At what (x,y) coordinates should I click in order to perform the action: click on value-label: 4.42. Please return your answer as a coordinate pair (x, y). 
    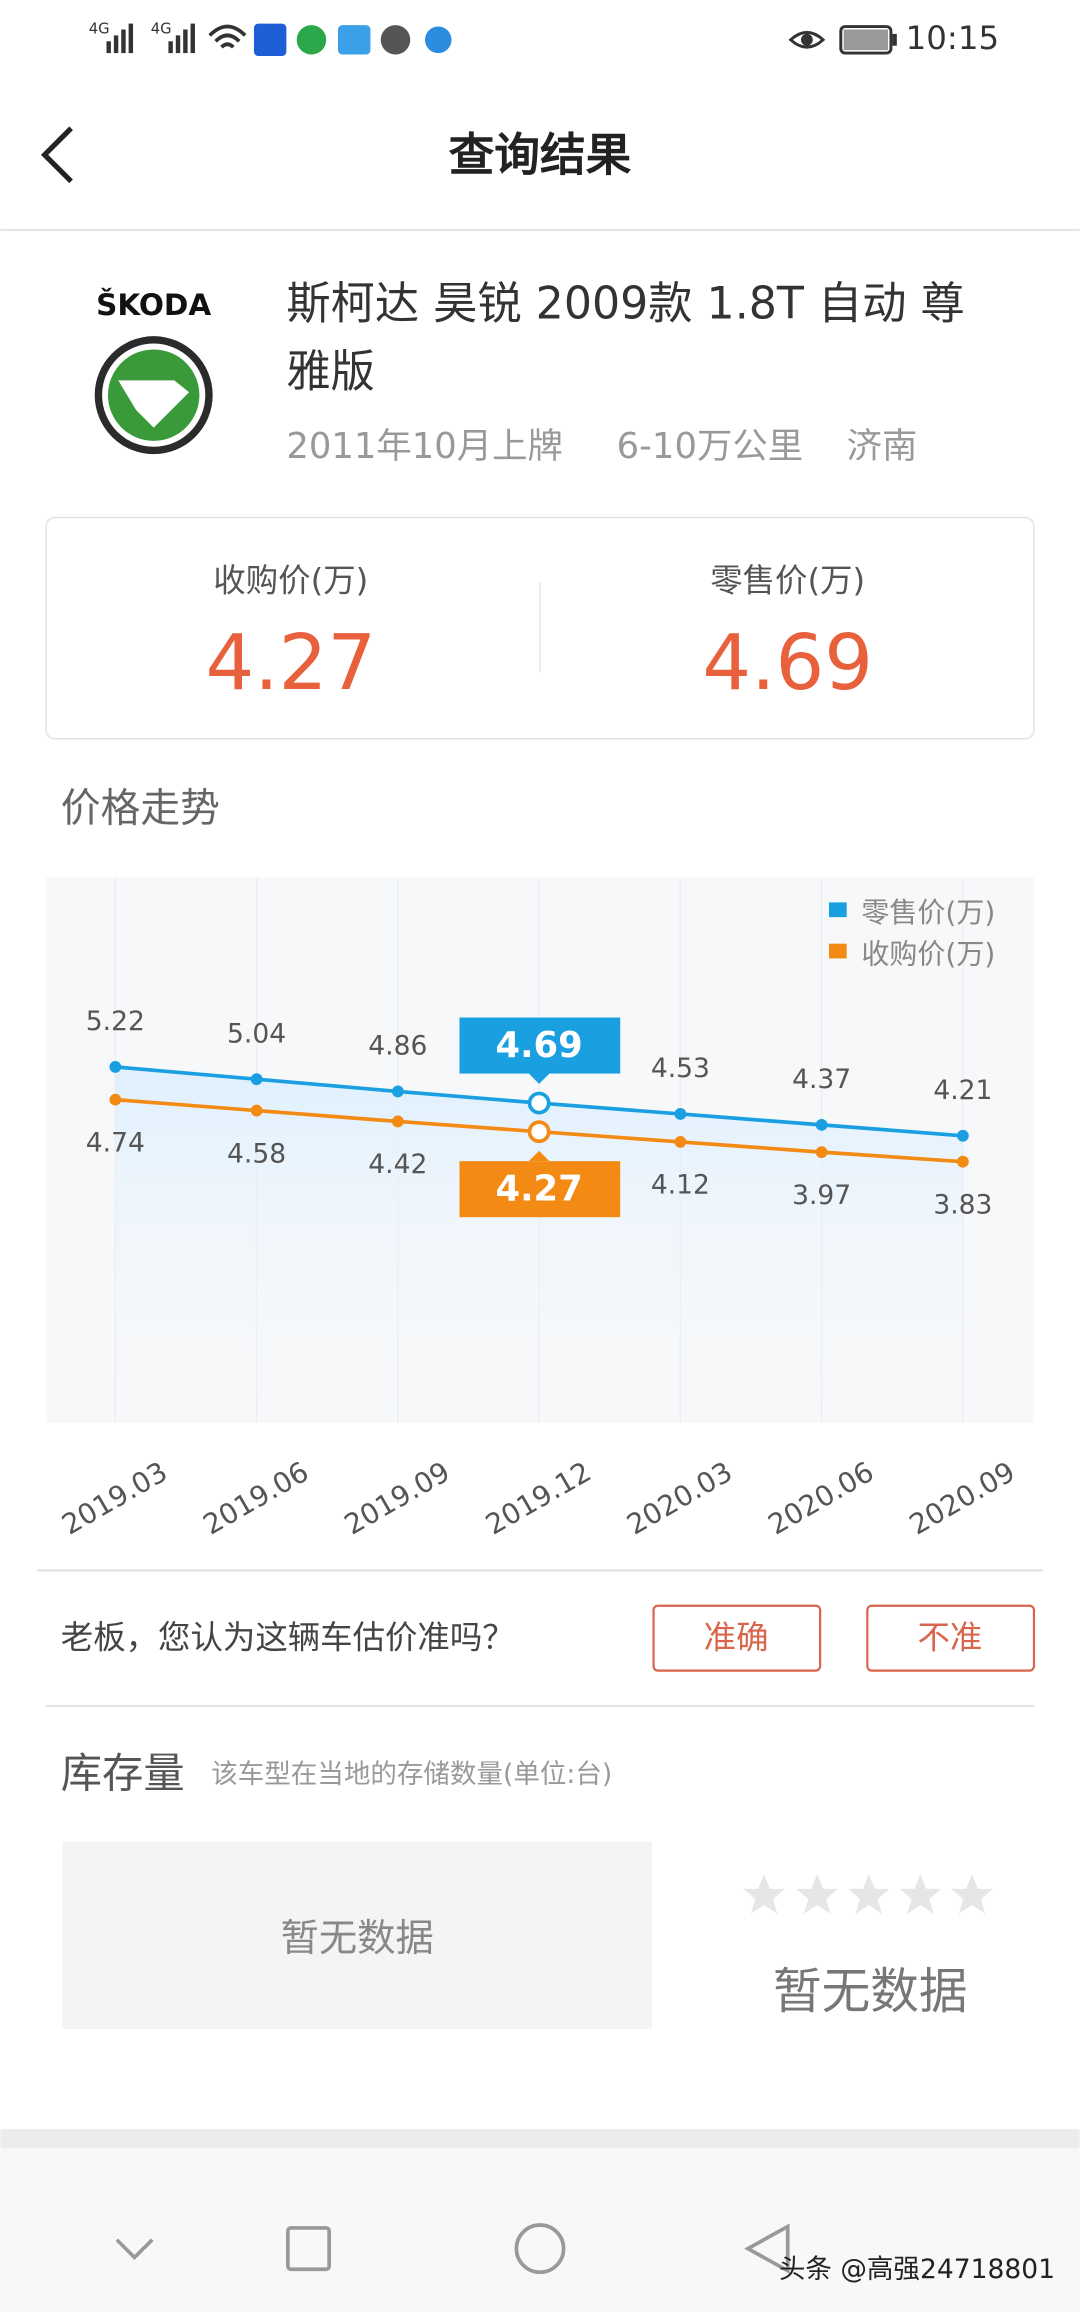
    Looking at the image, I should click on (397, 1164).